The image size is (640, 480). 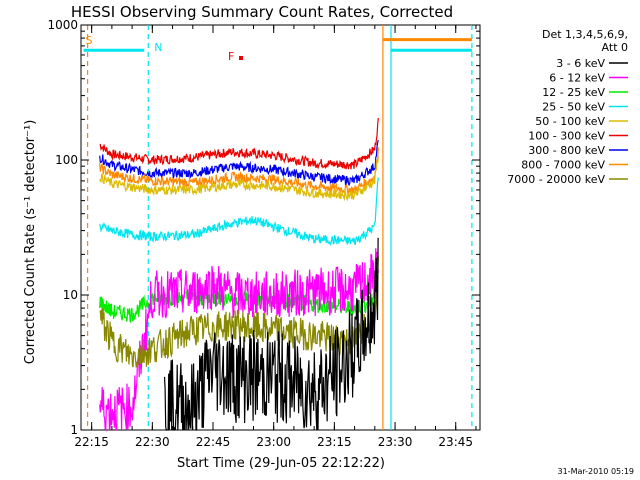 What do you see at coordinates (334, 442) in the screenshot?
I see `x-tick-label: 23:15` at bounding box center [334, 442].